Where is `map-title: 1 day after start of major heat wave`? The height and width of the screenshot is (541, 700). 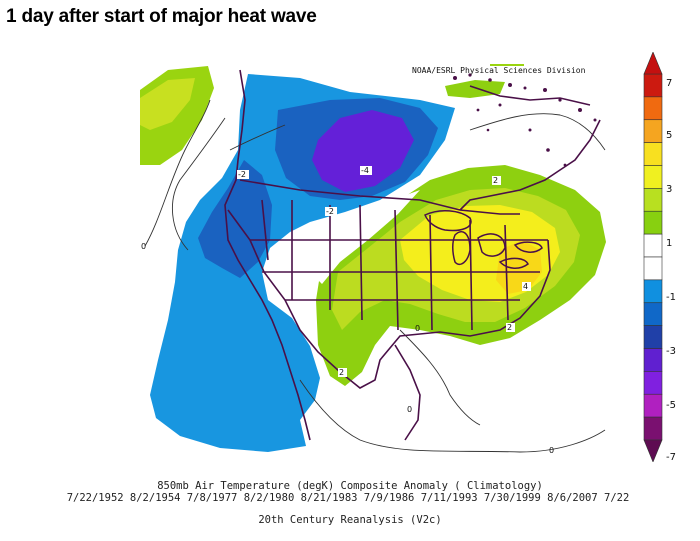
map-title: 1 day after start of major heat wave is located at coordinates (161, 16).